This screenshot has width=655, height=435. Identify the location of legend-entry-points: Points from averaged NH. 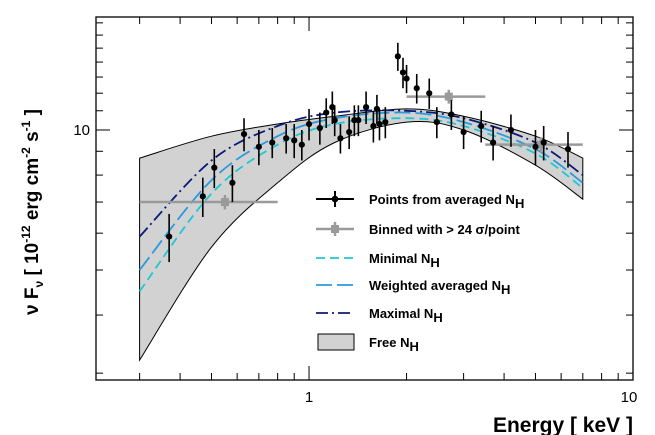
(420, 201).